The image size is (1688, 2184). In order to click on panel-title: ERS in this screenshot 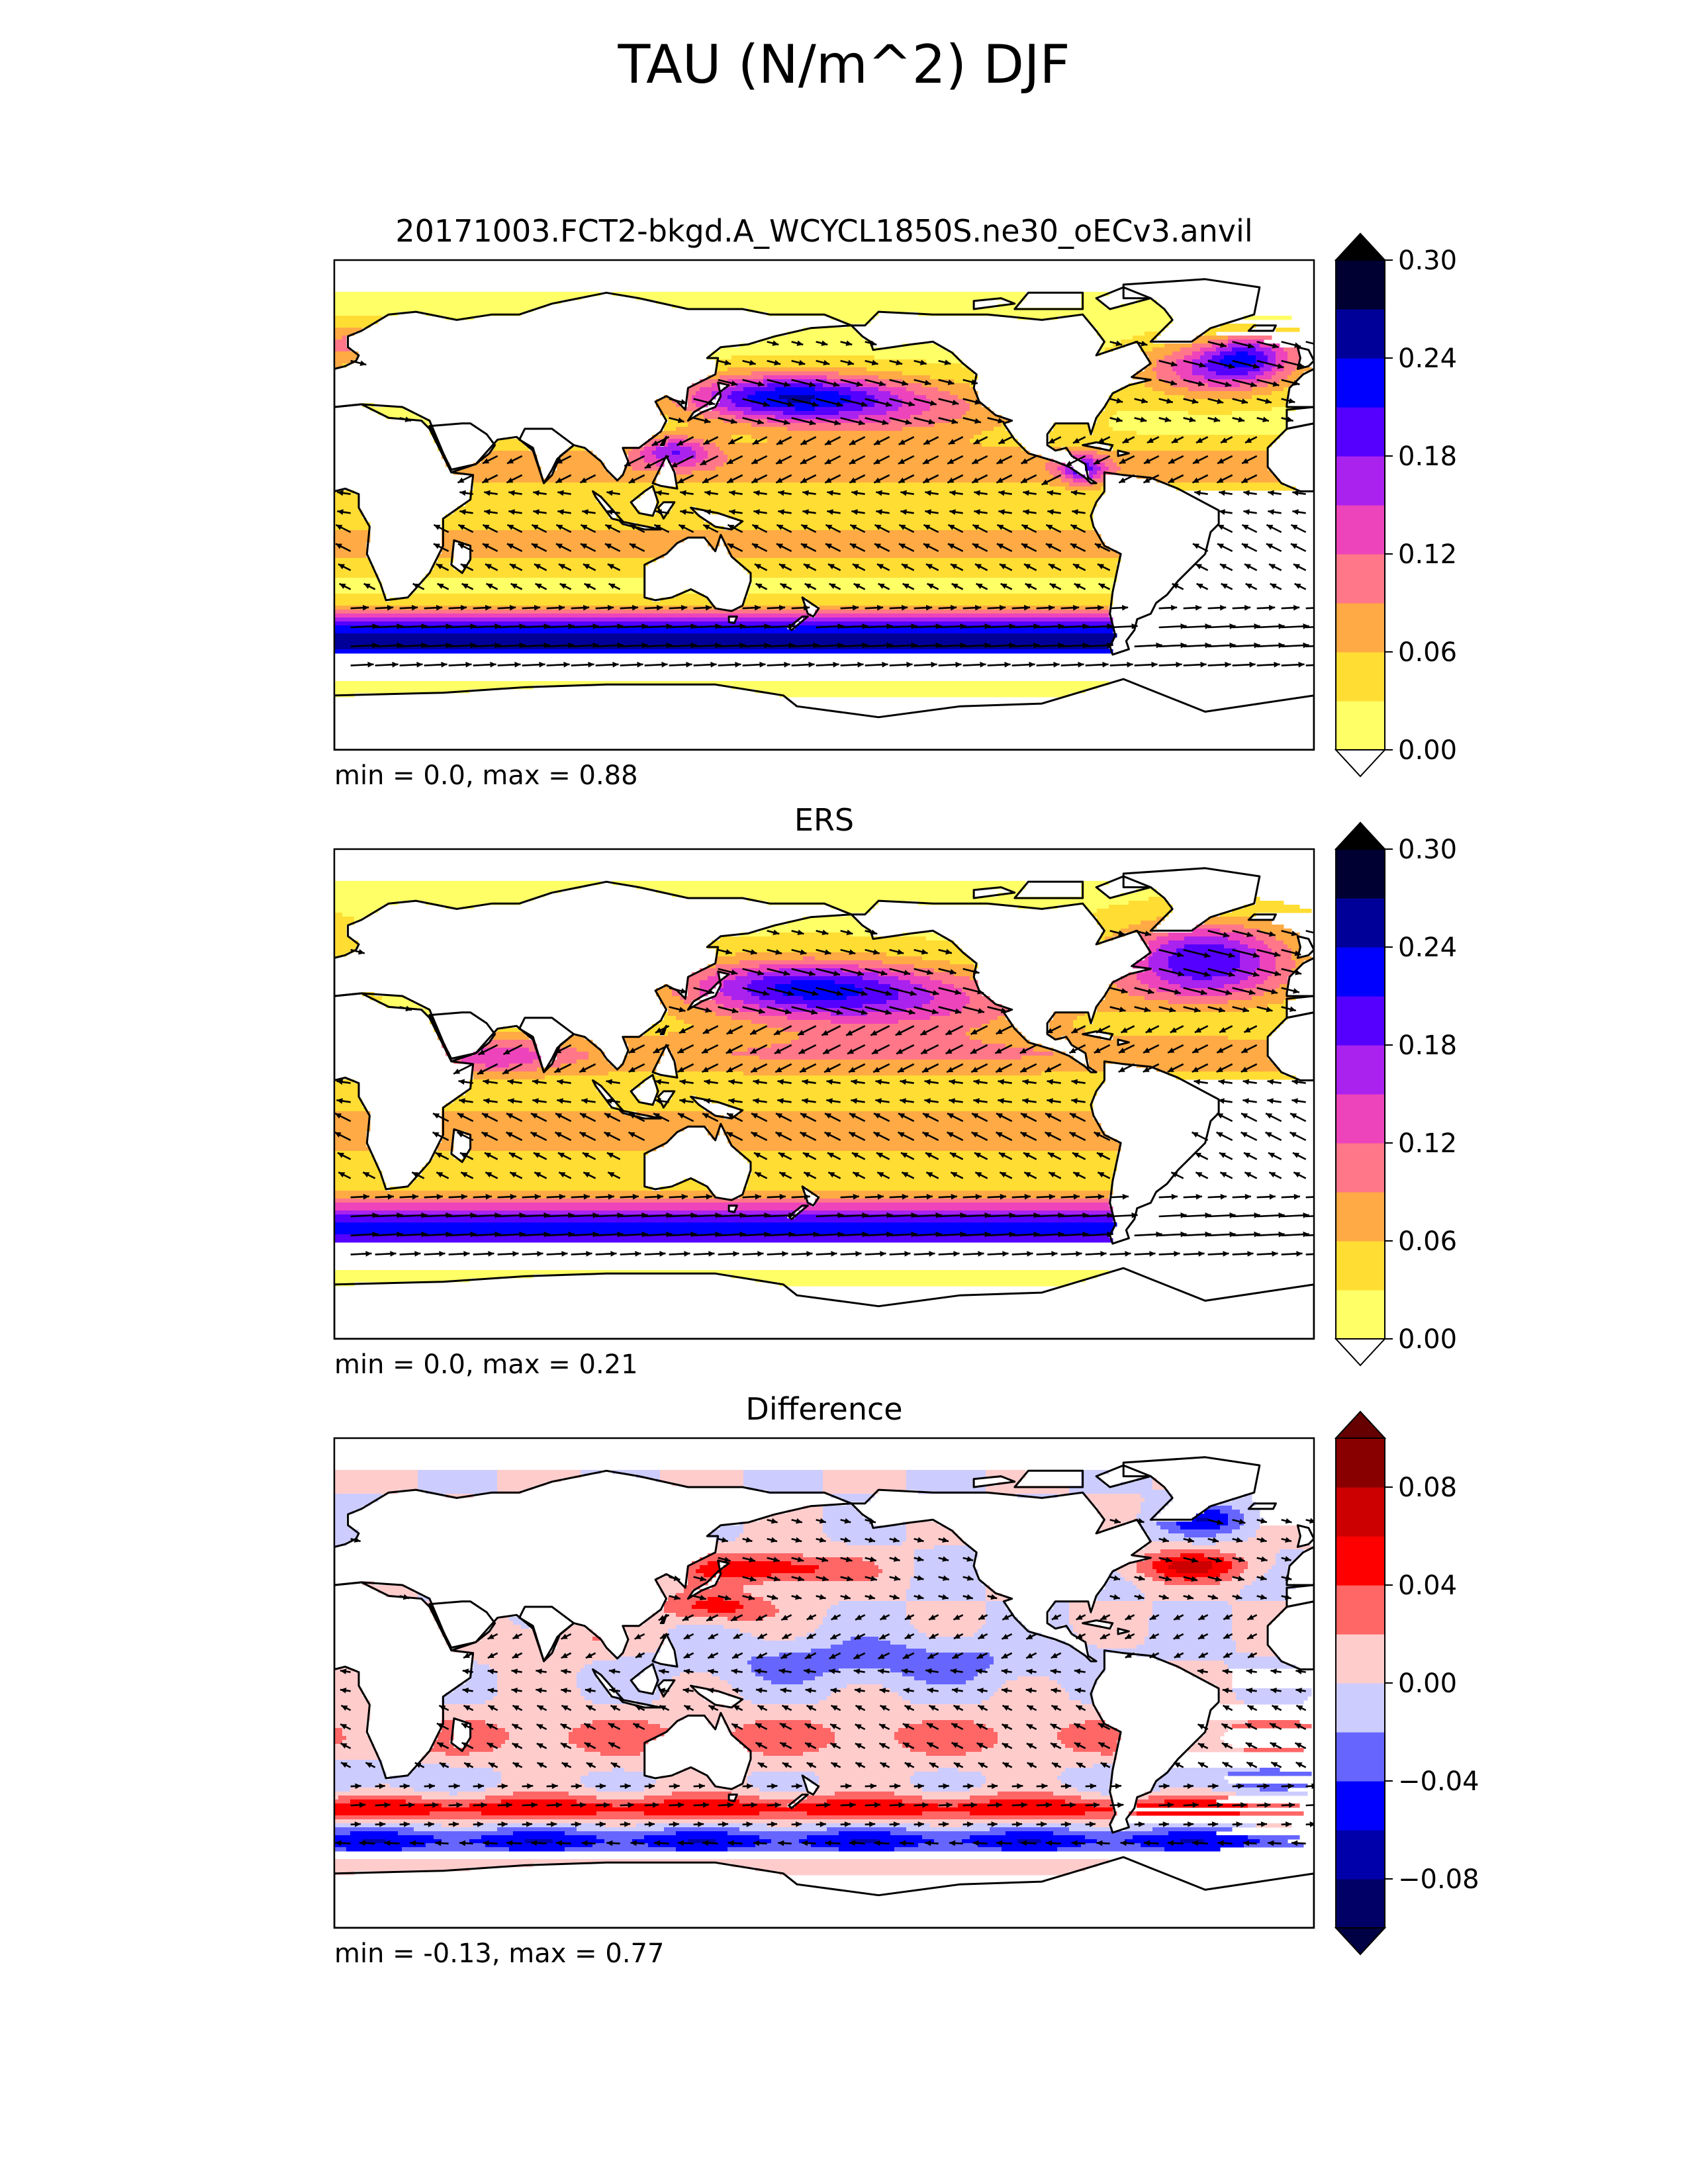, I will do `click(824, 820)`.